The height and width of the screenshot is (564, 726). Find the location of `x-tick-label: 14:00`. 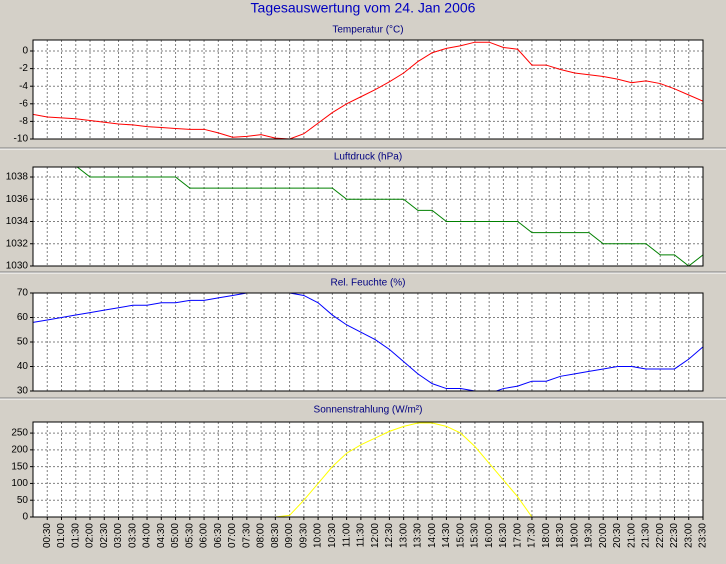

x-tick-label: 14:00 is located at coordinates (432, 535).